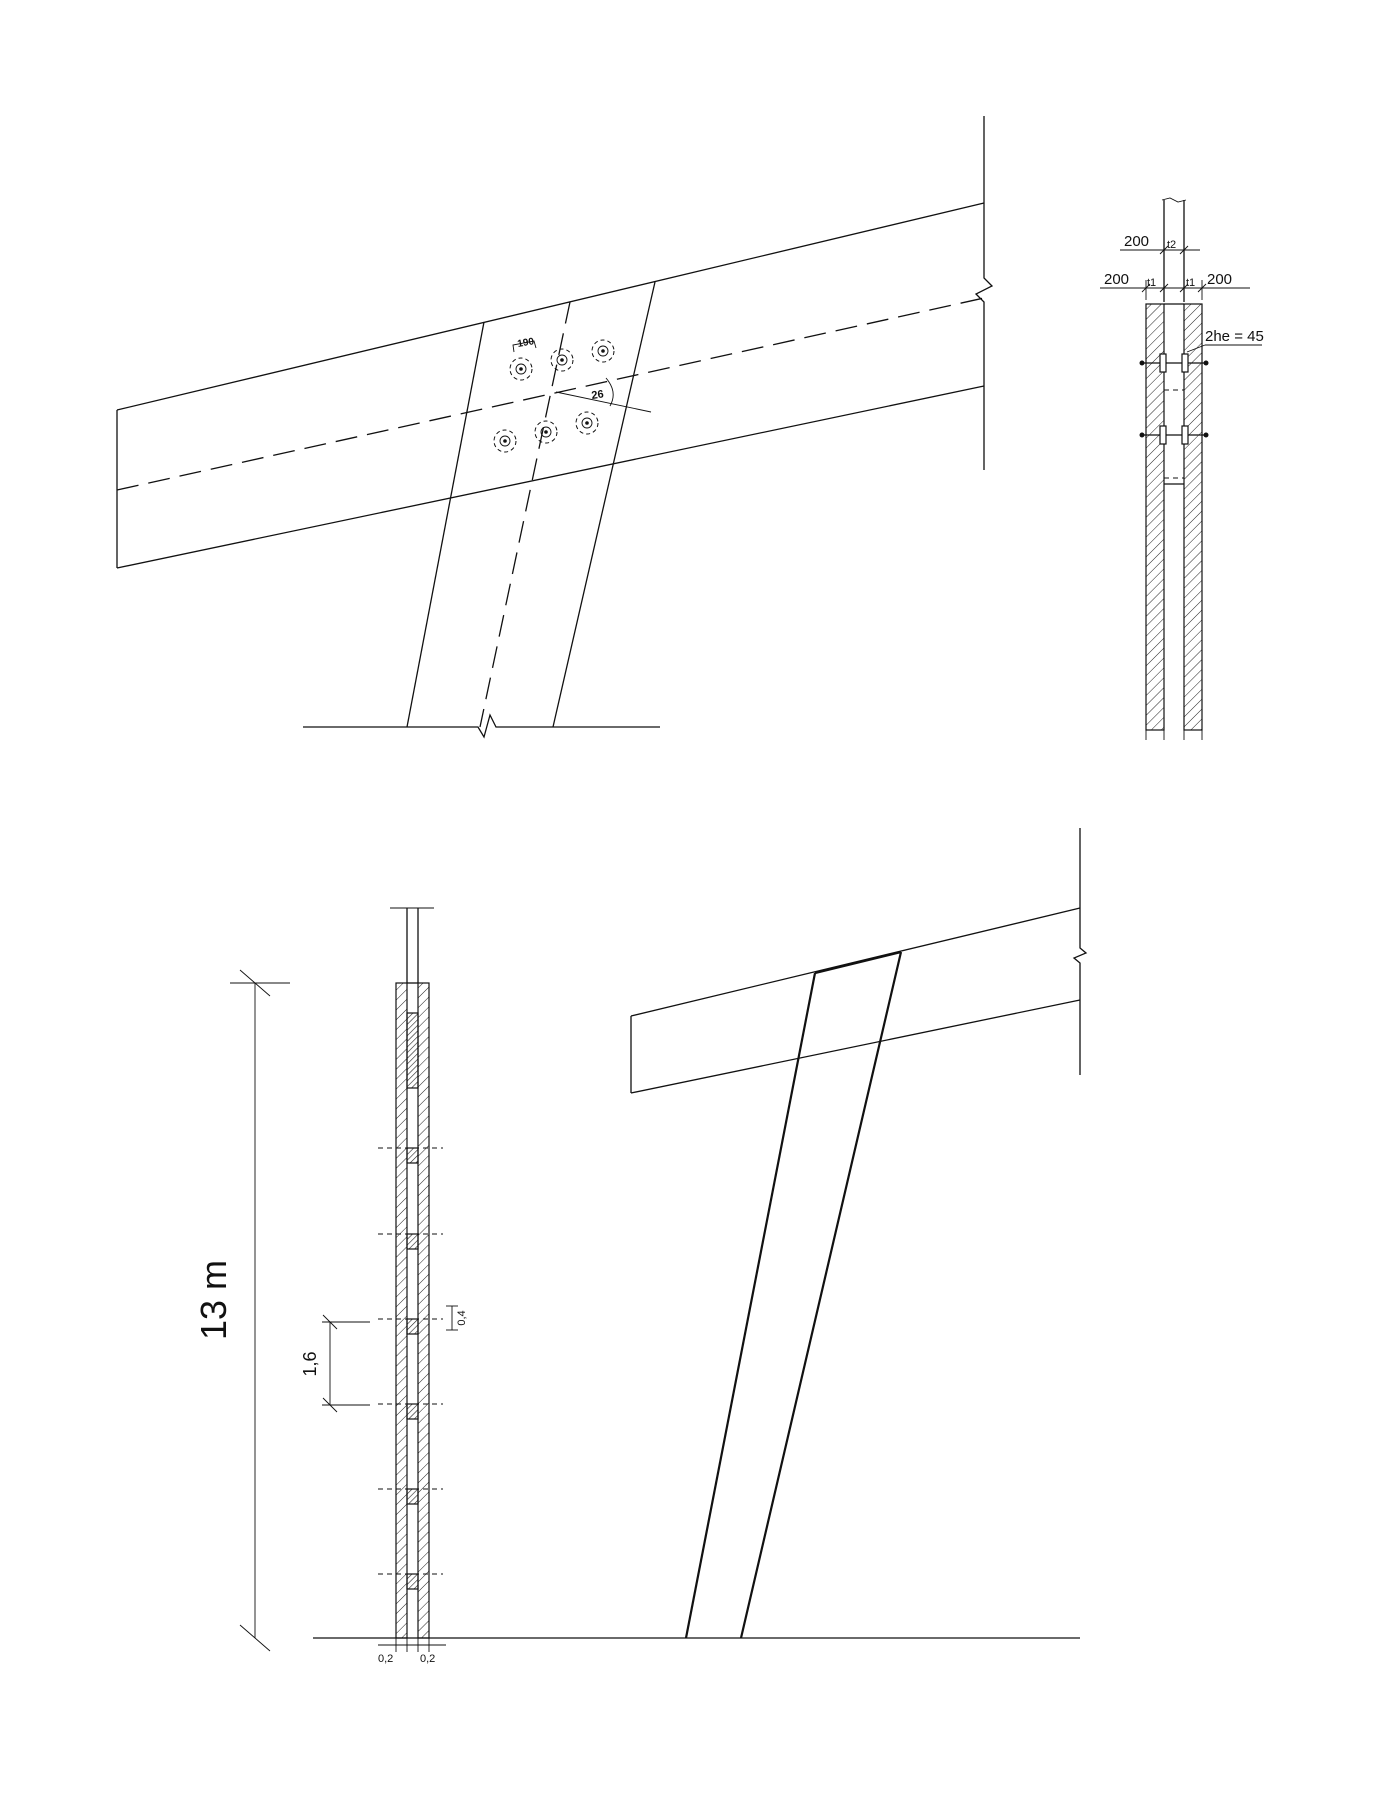 This screenshot has height=1796, width=1392. Describe the element at coordinates (1190, 283) in the screenshot. I see `dim-mid-t1-right: t1` at that location.